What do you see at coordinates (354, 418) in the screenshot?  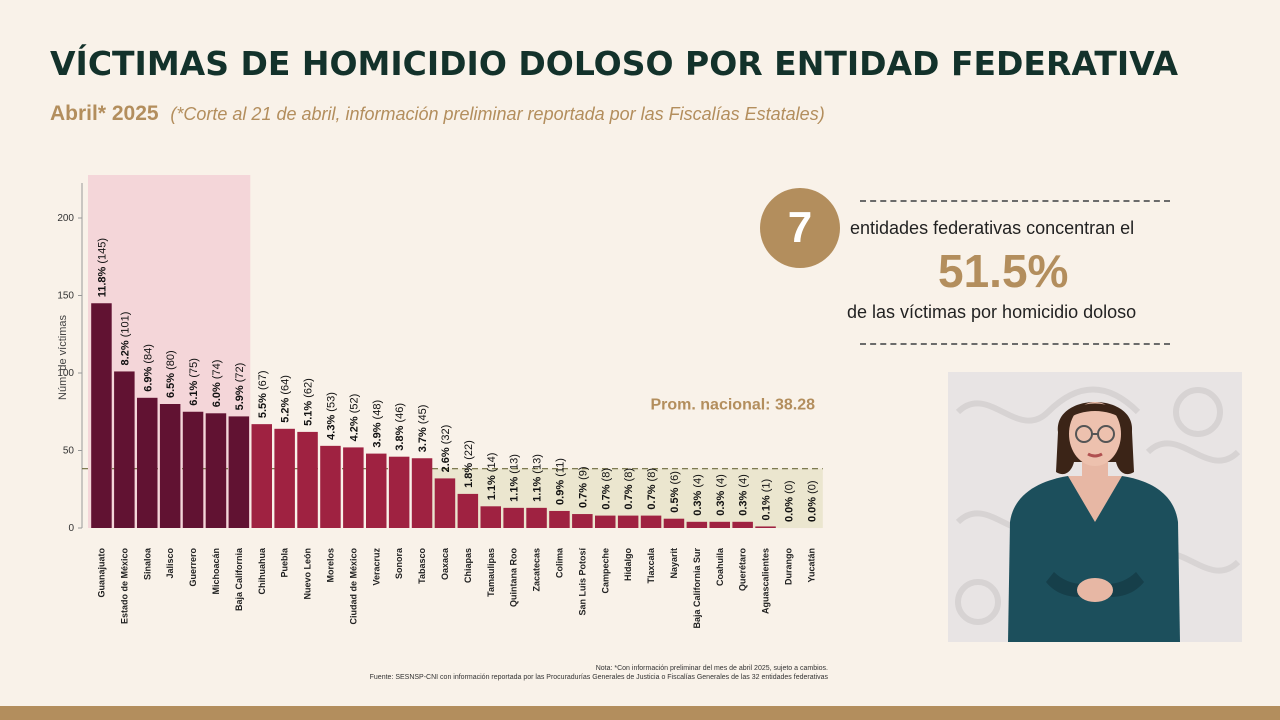 I see `data-label: 4.2% (52)` at bounding box center [354, 418].